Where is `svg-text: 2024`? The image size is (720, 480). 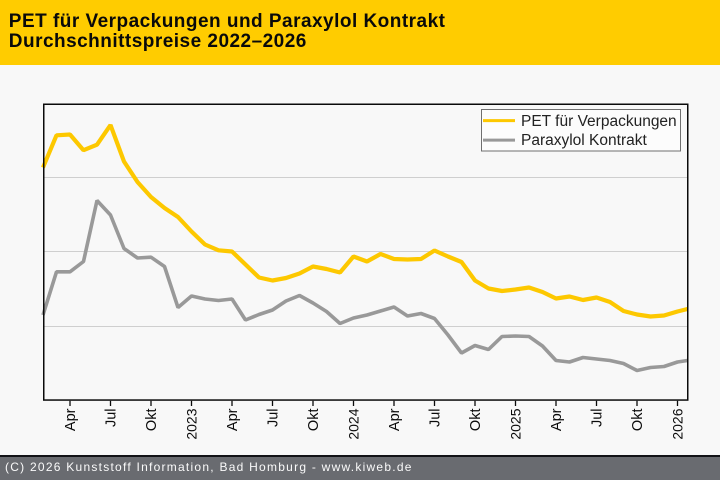
svg-text: 2024 is located at coordinates (354, 423).